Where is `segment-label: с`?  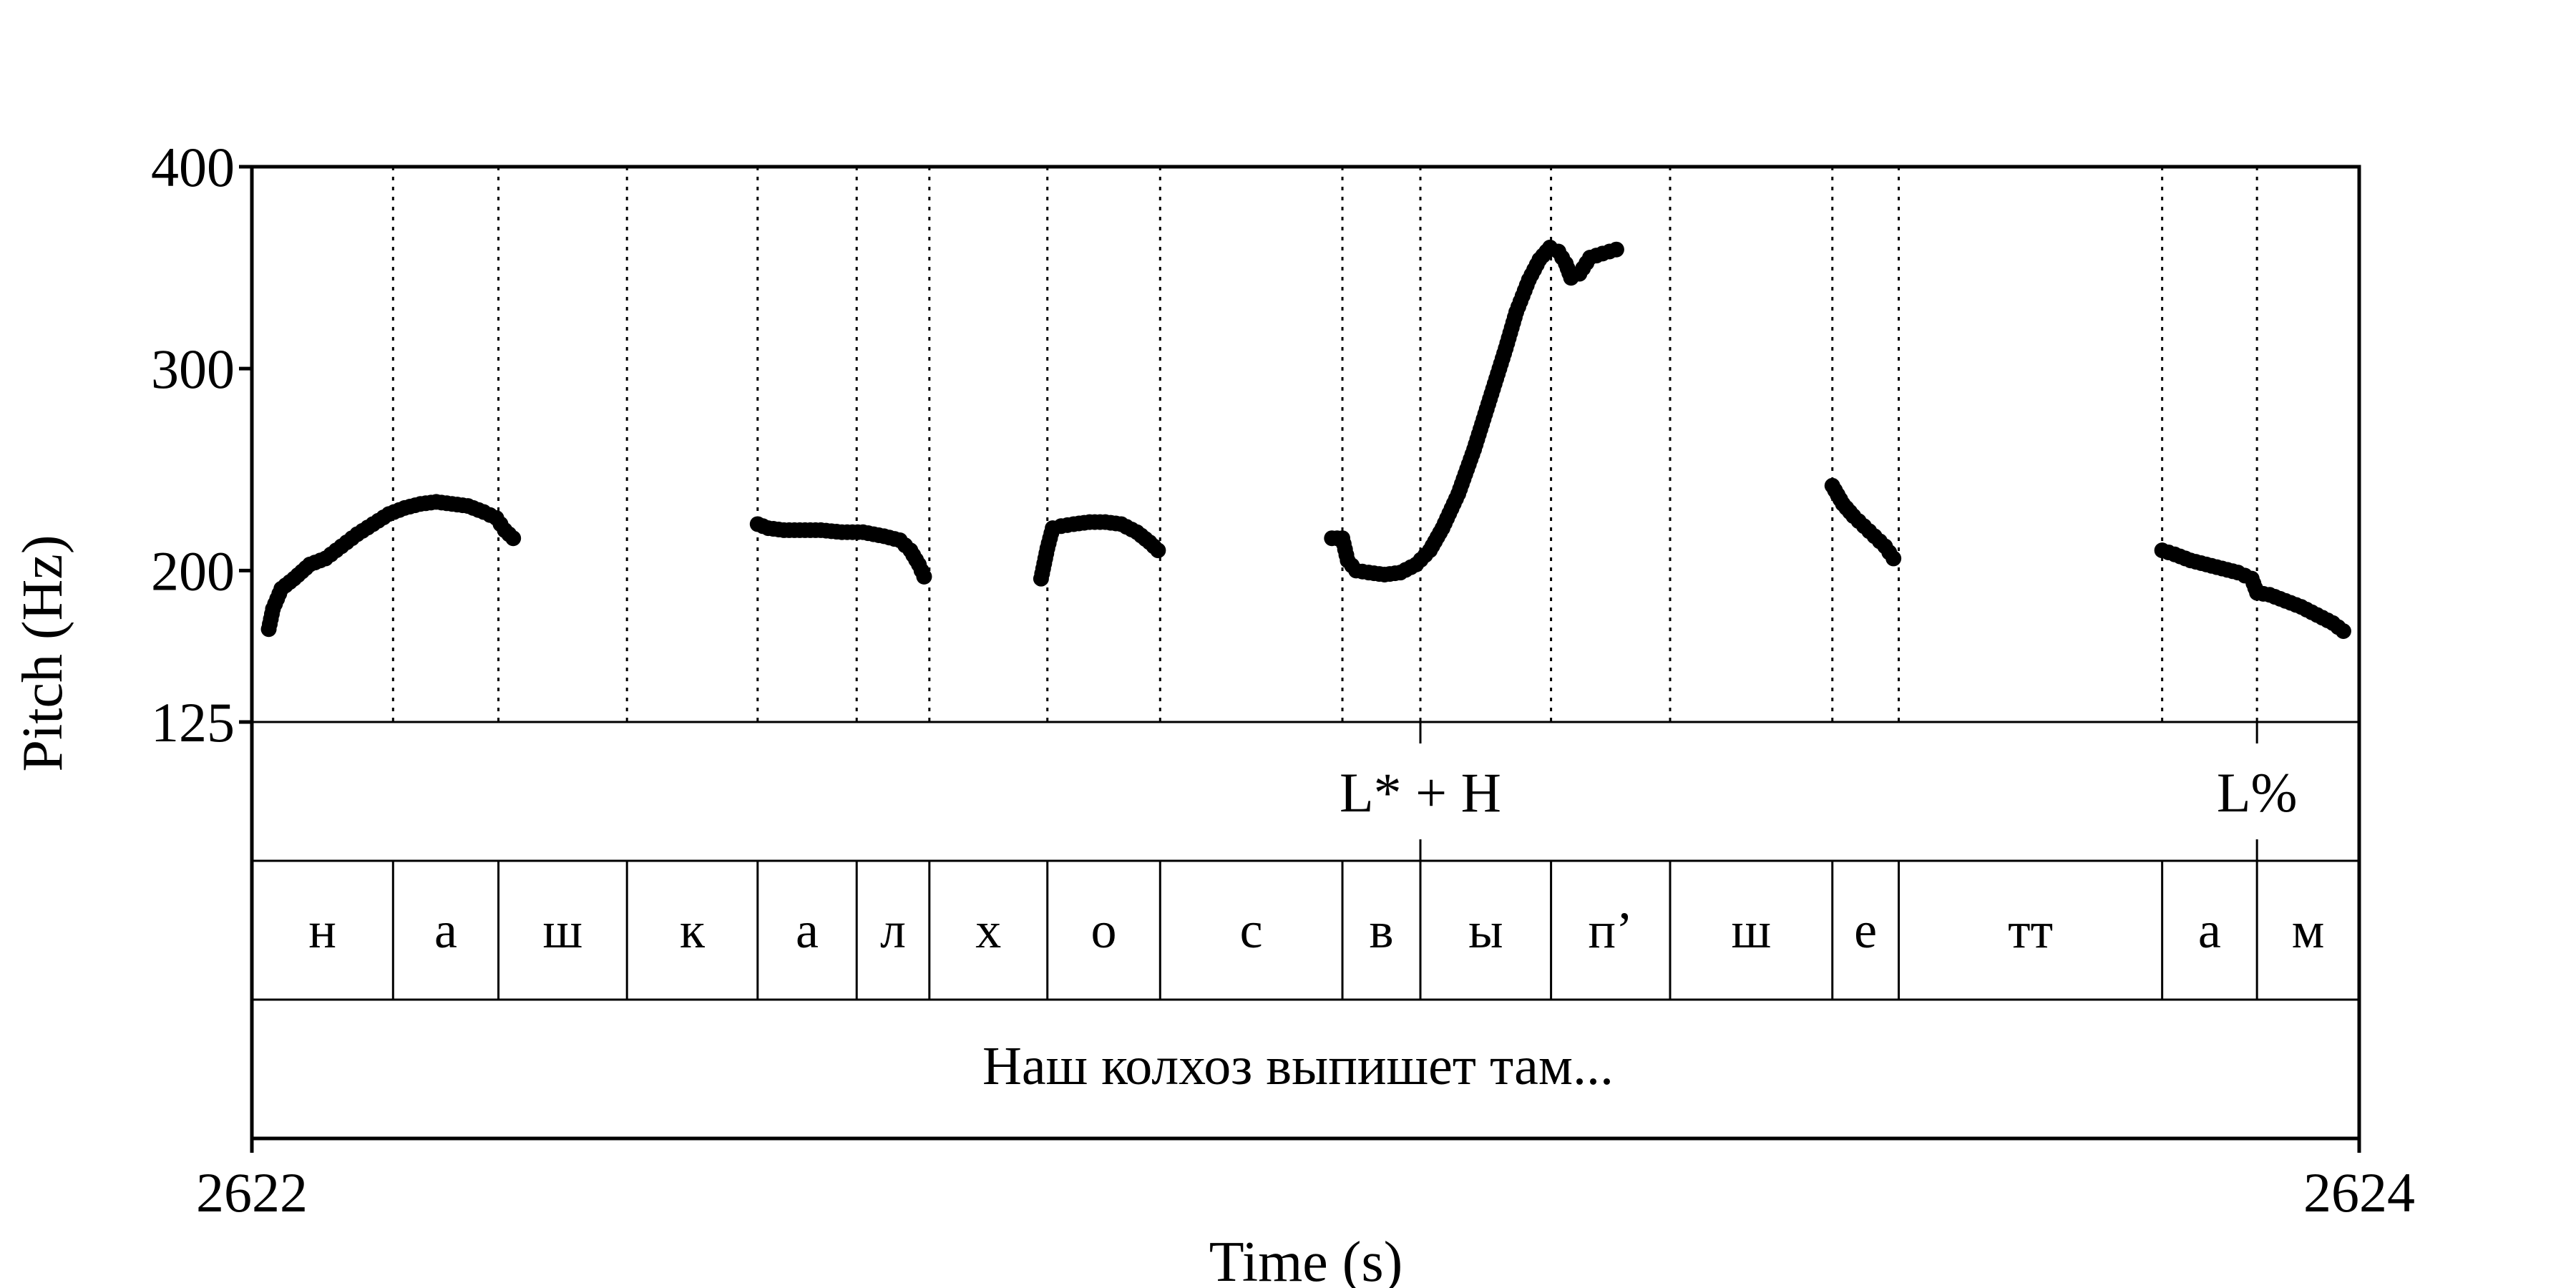 segment-label: с is located at coordinates (1251, 930).